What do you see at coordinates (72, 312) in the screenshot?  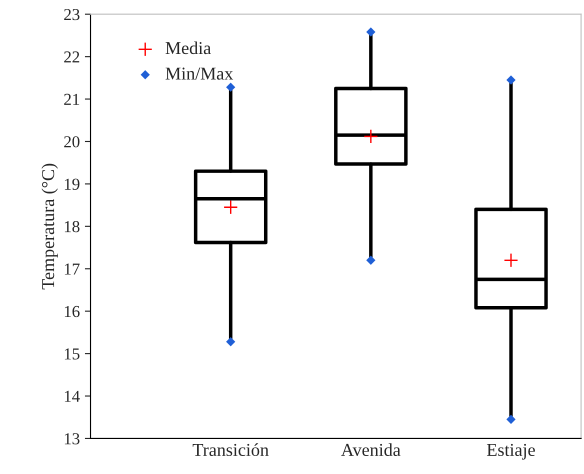 I see `y-tick-label: 16` at bounding box center [72, 312].